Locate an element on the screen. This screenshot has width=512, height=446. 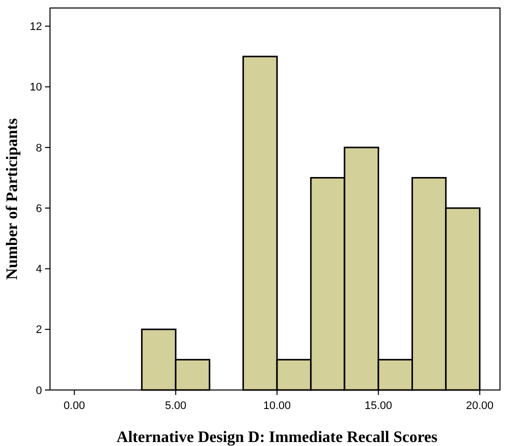
x-tick-label: 0.00 is located at coordinates (75, 406).